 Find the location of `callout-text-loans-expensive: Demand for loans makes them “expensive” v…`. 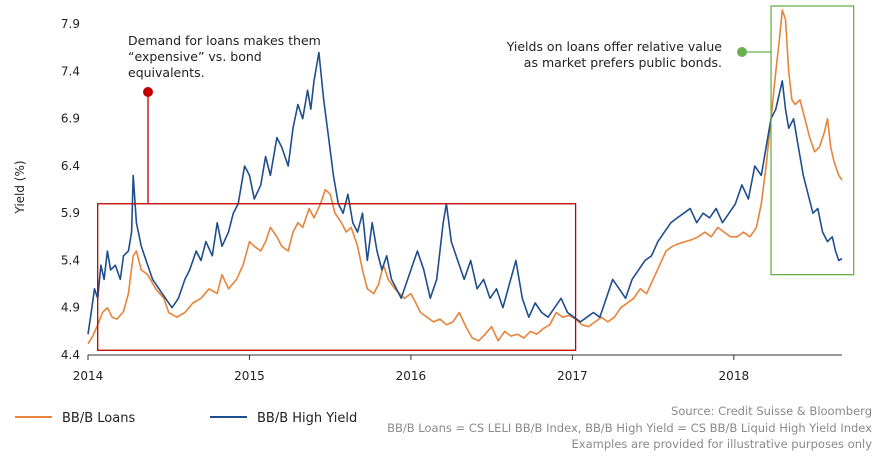

callout-text-loans-expensive: Demand for loans makes them “expensive” v… is located at coordinates (224, 56).